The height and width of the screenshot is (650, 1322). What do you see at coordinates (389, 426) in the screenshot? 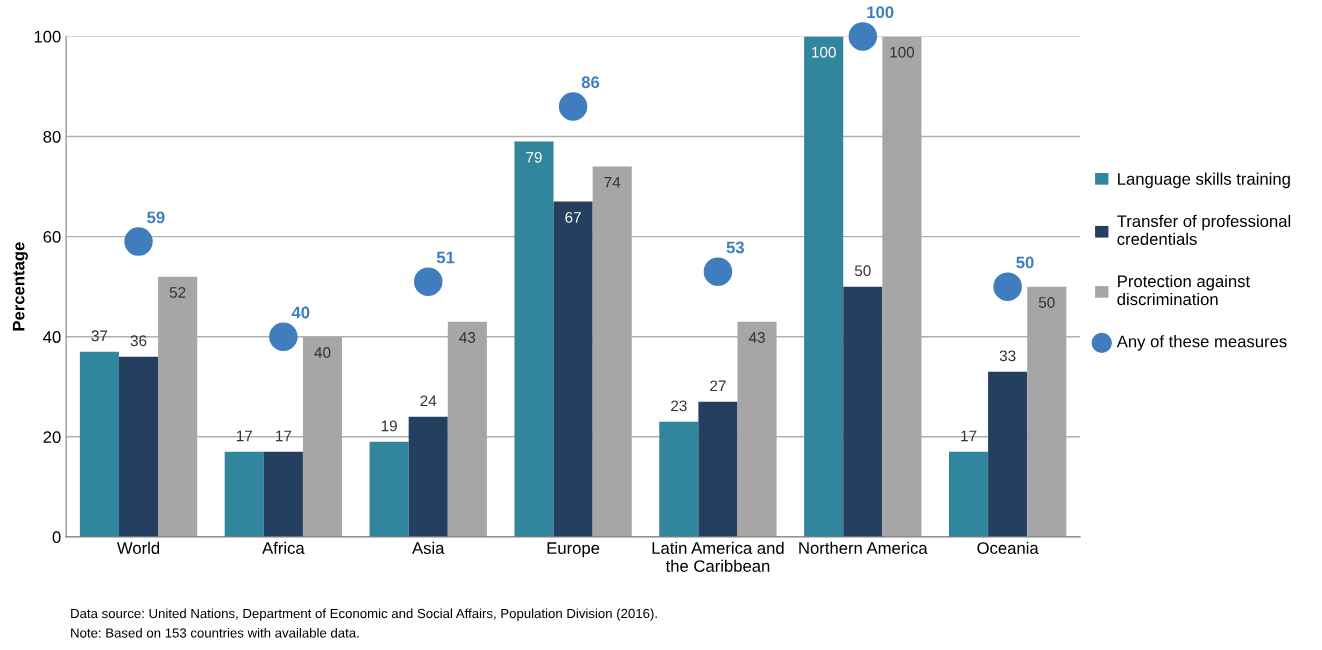
I see `data-label: 19` at bounding box center [389, 426].